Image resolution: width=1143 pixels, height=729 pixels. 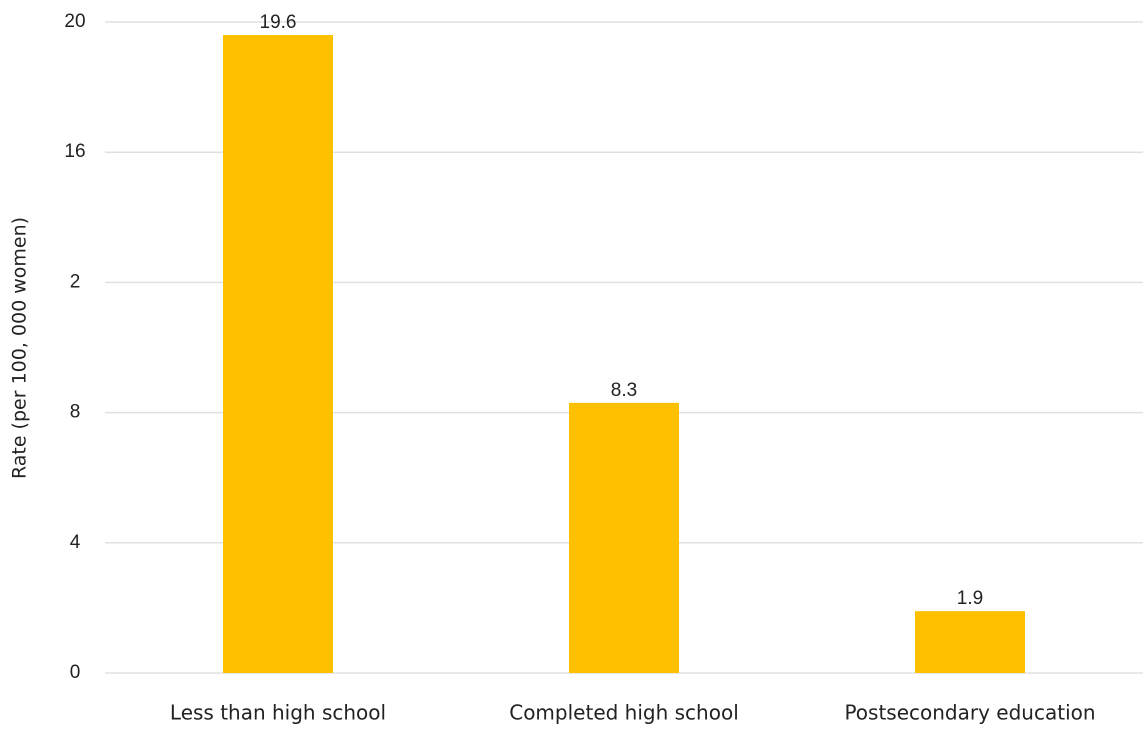 What do you see at coordinates (624, 390) in the screenshot?
I see `value-label: 8.3` at bounding box center [624, 390].